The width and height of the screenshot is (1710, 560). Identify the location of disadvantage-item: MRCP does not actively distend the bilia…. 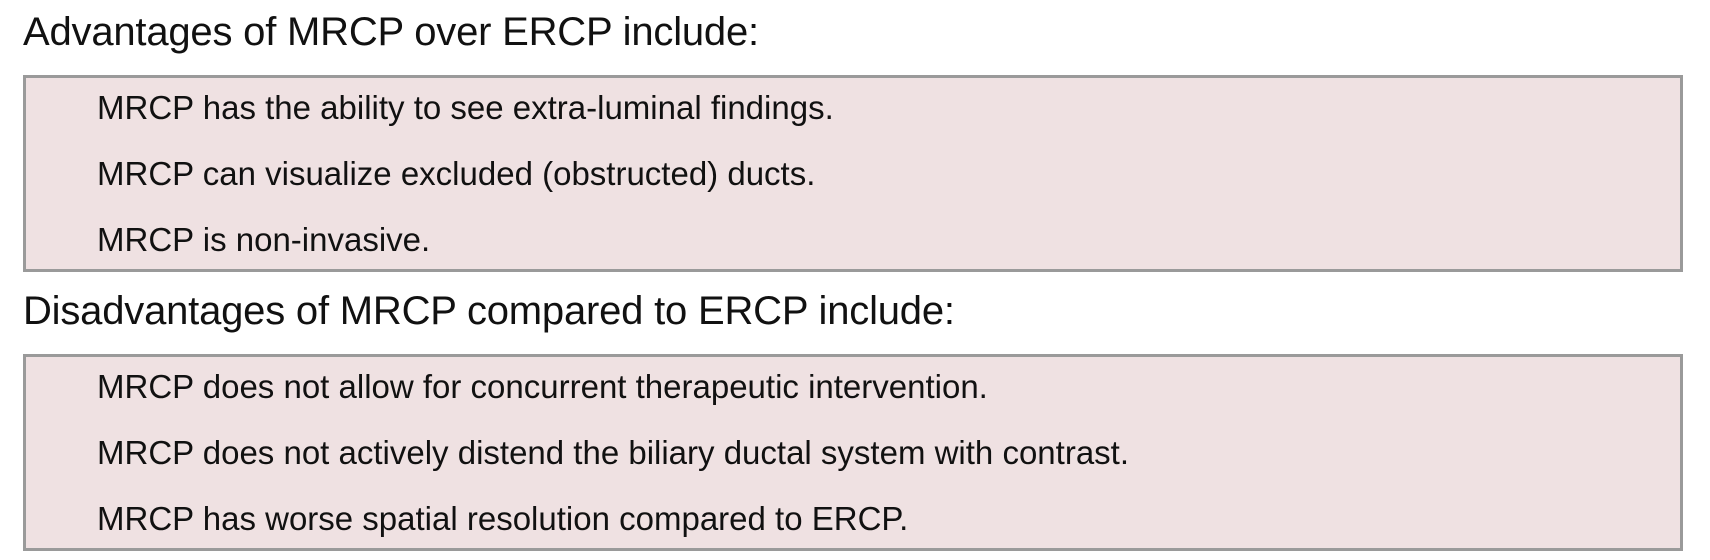
(613, 452).